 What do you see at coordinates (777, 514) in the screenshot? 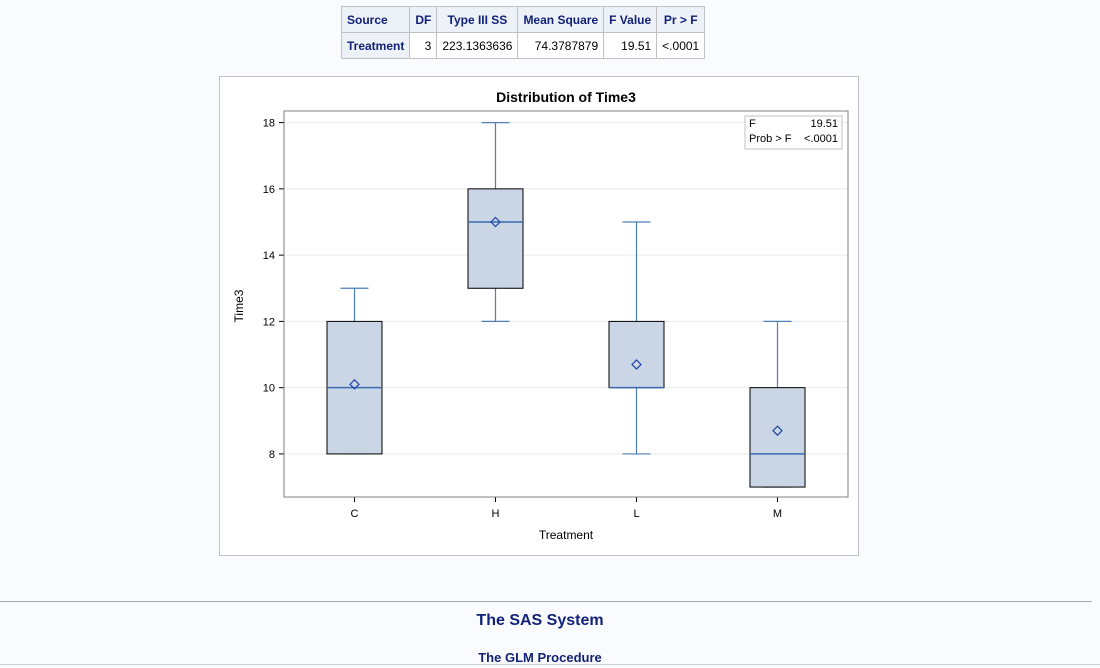
I see `x-tick-label: M` at bounding box center [777, 514].